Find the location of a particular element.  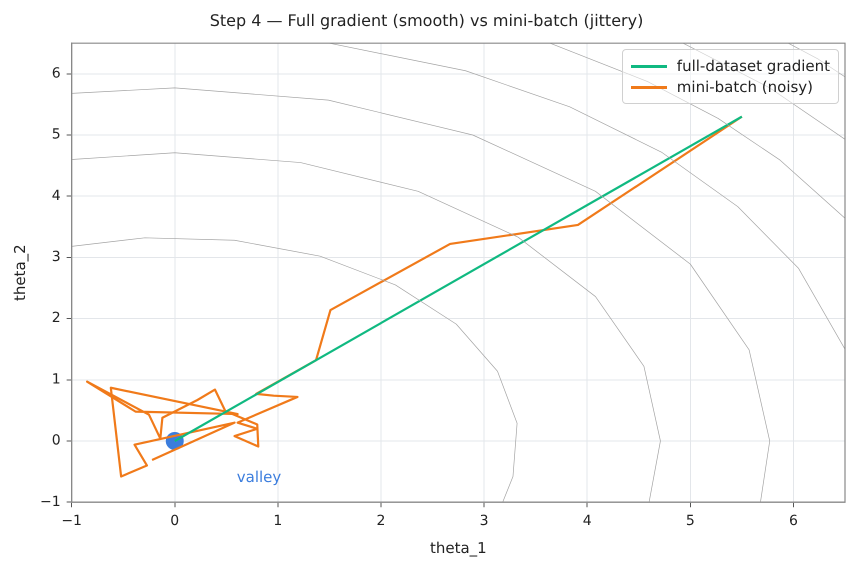

x-tick-label: 5 is located at coordinates (690, 521).